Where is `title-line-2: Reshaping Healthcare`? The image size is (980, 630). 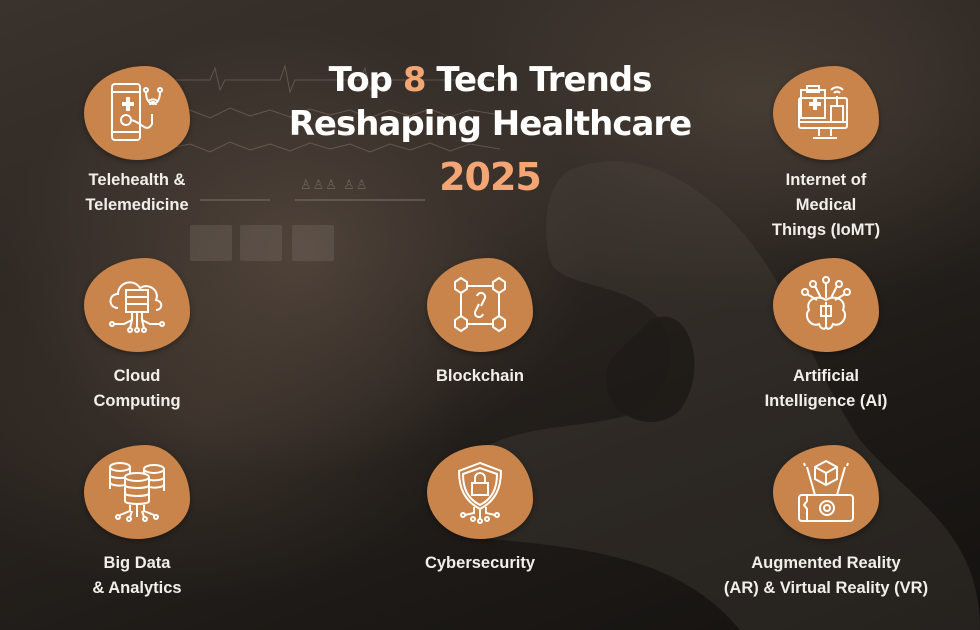 title-line-2: Reshaping Healthcare is located at coordinates (490, 124).